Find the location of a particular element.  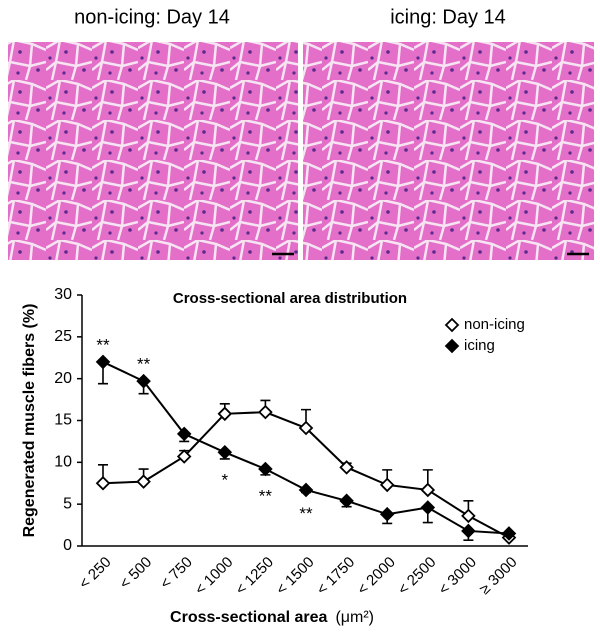

x-tick-label: < 2500 is located at coordinates (417, 576).